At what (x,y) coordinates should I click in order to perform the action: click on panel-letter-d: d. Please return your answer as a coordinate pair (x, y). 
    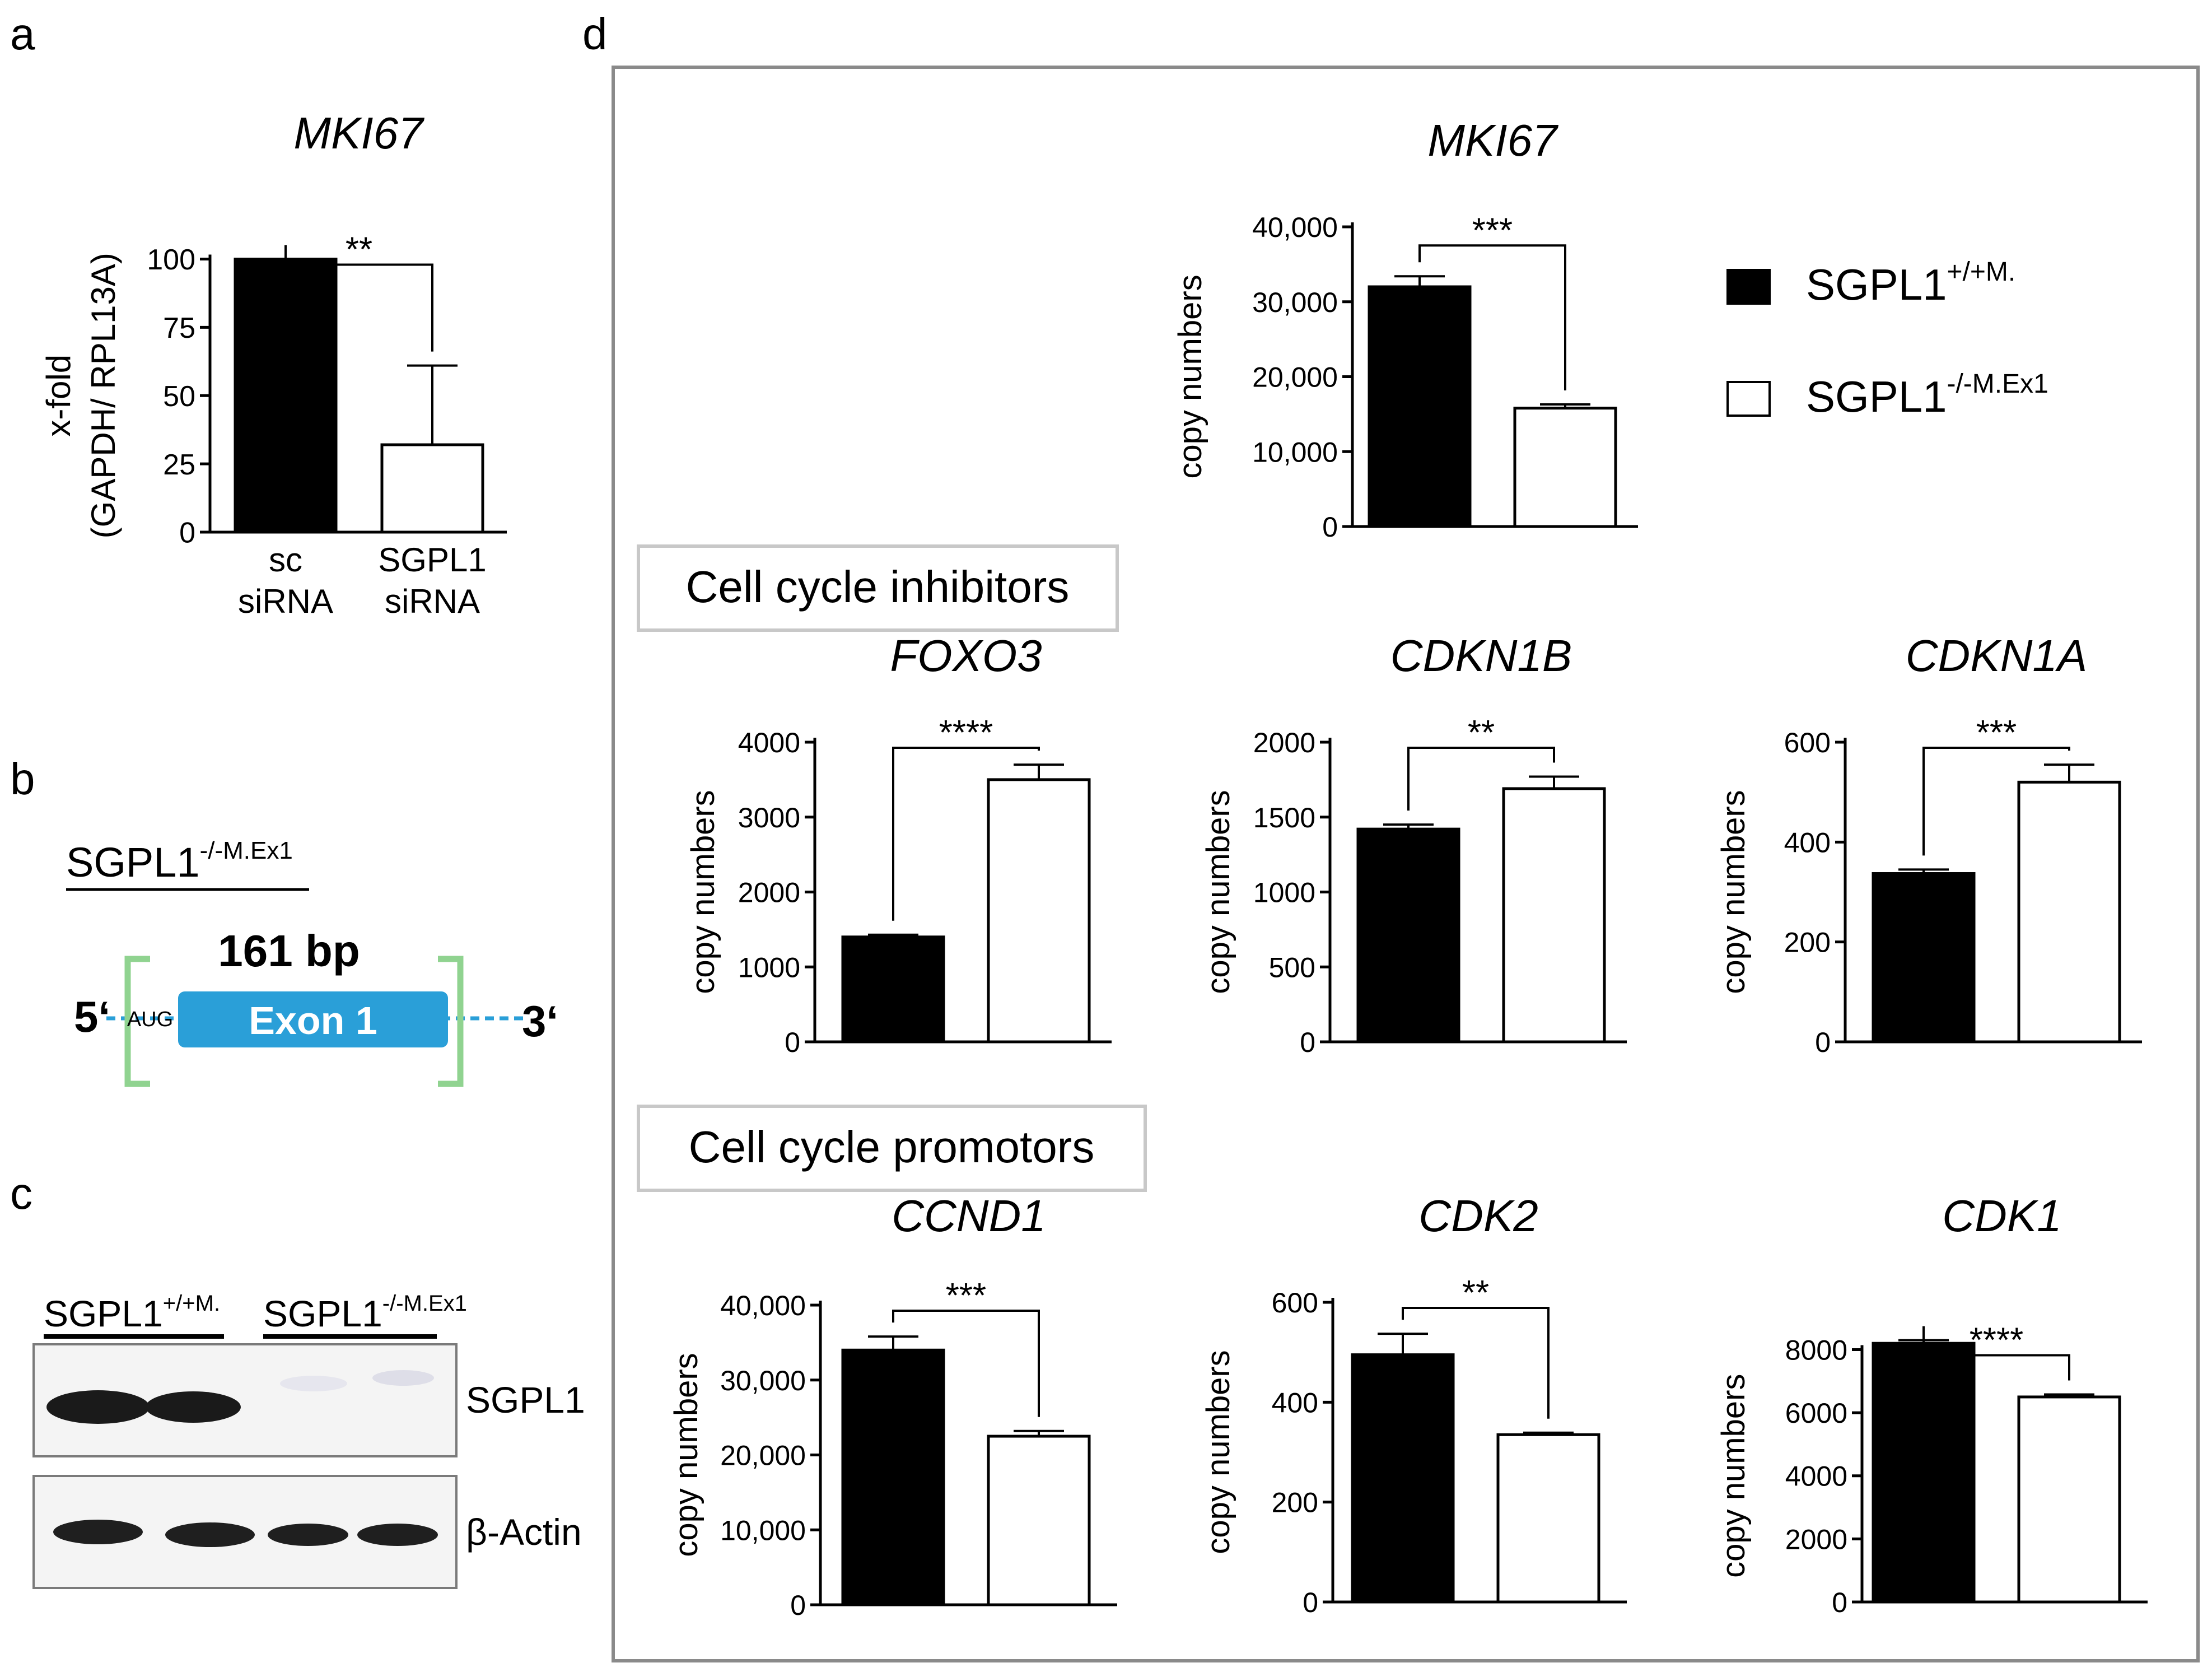
    Looking at the image, I should click on (595, 34).